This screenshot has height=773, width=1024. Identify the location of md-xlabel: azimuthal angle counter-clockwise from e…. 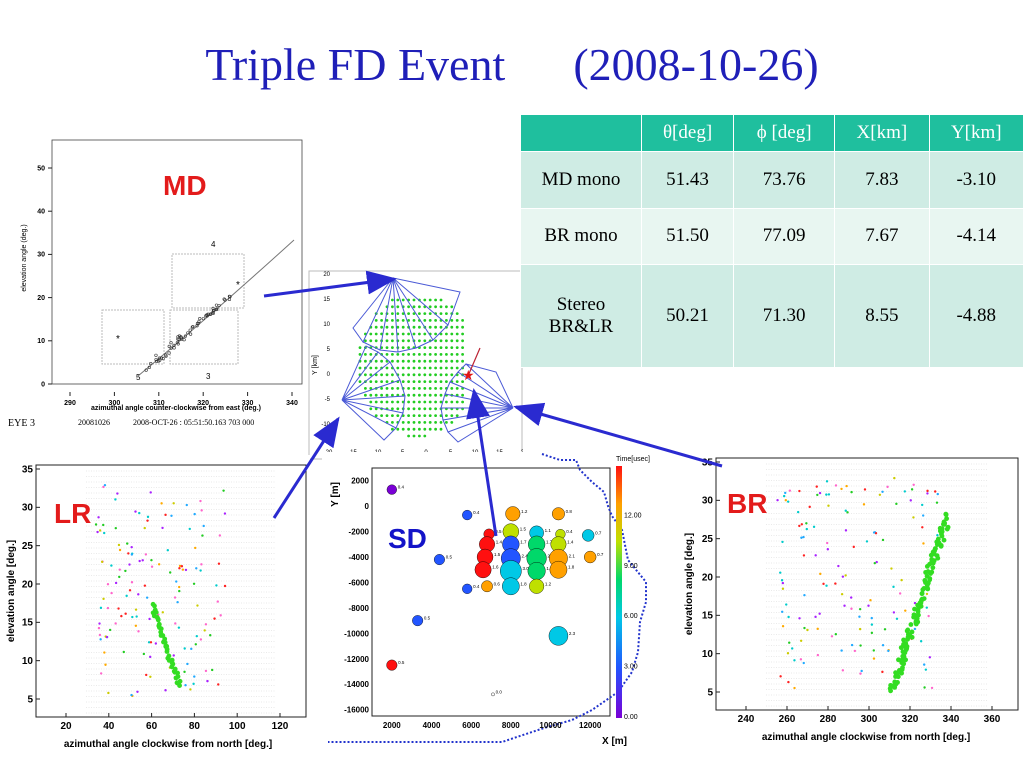
(176, 408).